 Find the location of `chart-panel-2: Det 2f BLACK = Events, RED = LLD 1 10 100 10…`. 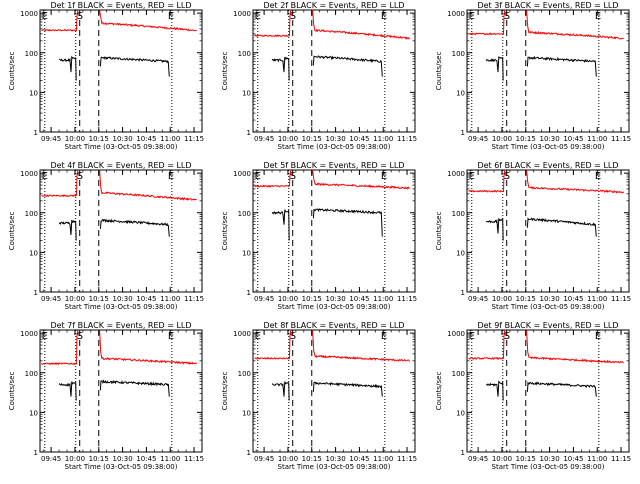

chart-panel-2: Det 2f BLACK = Events, RED = LLD 1 10 100 10… is located at coordinates (319, 76).